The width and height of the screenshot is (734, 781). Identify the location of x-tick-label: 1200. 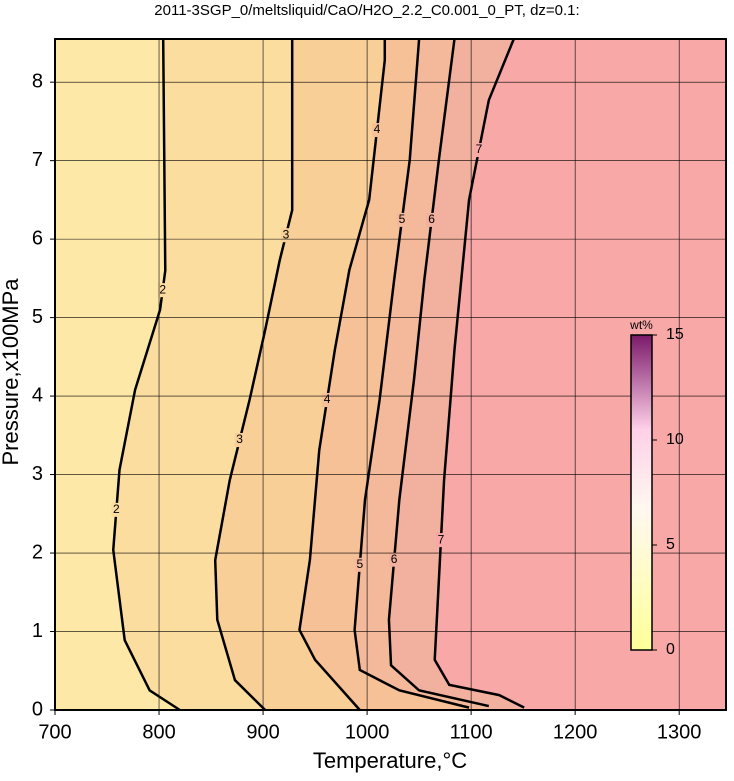
(575, 732).